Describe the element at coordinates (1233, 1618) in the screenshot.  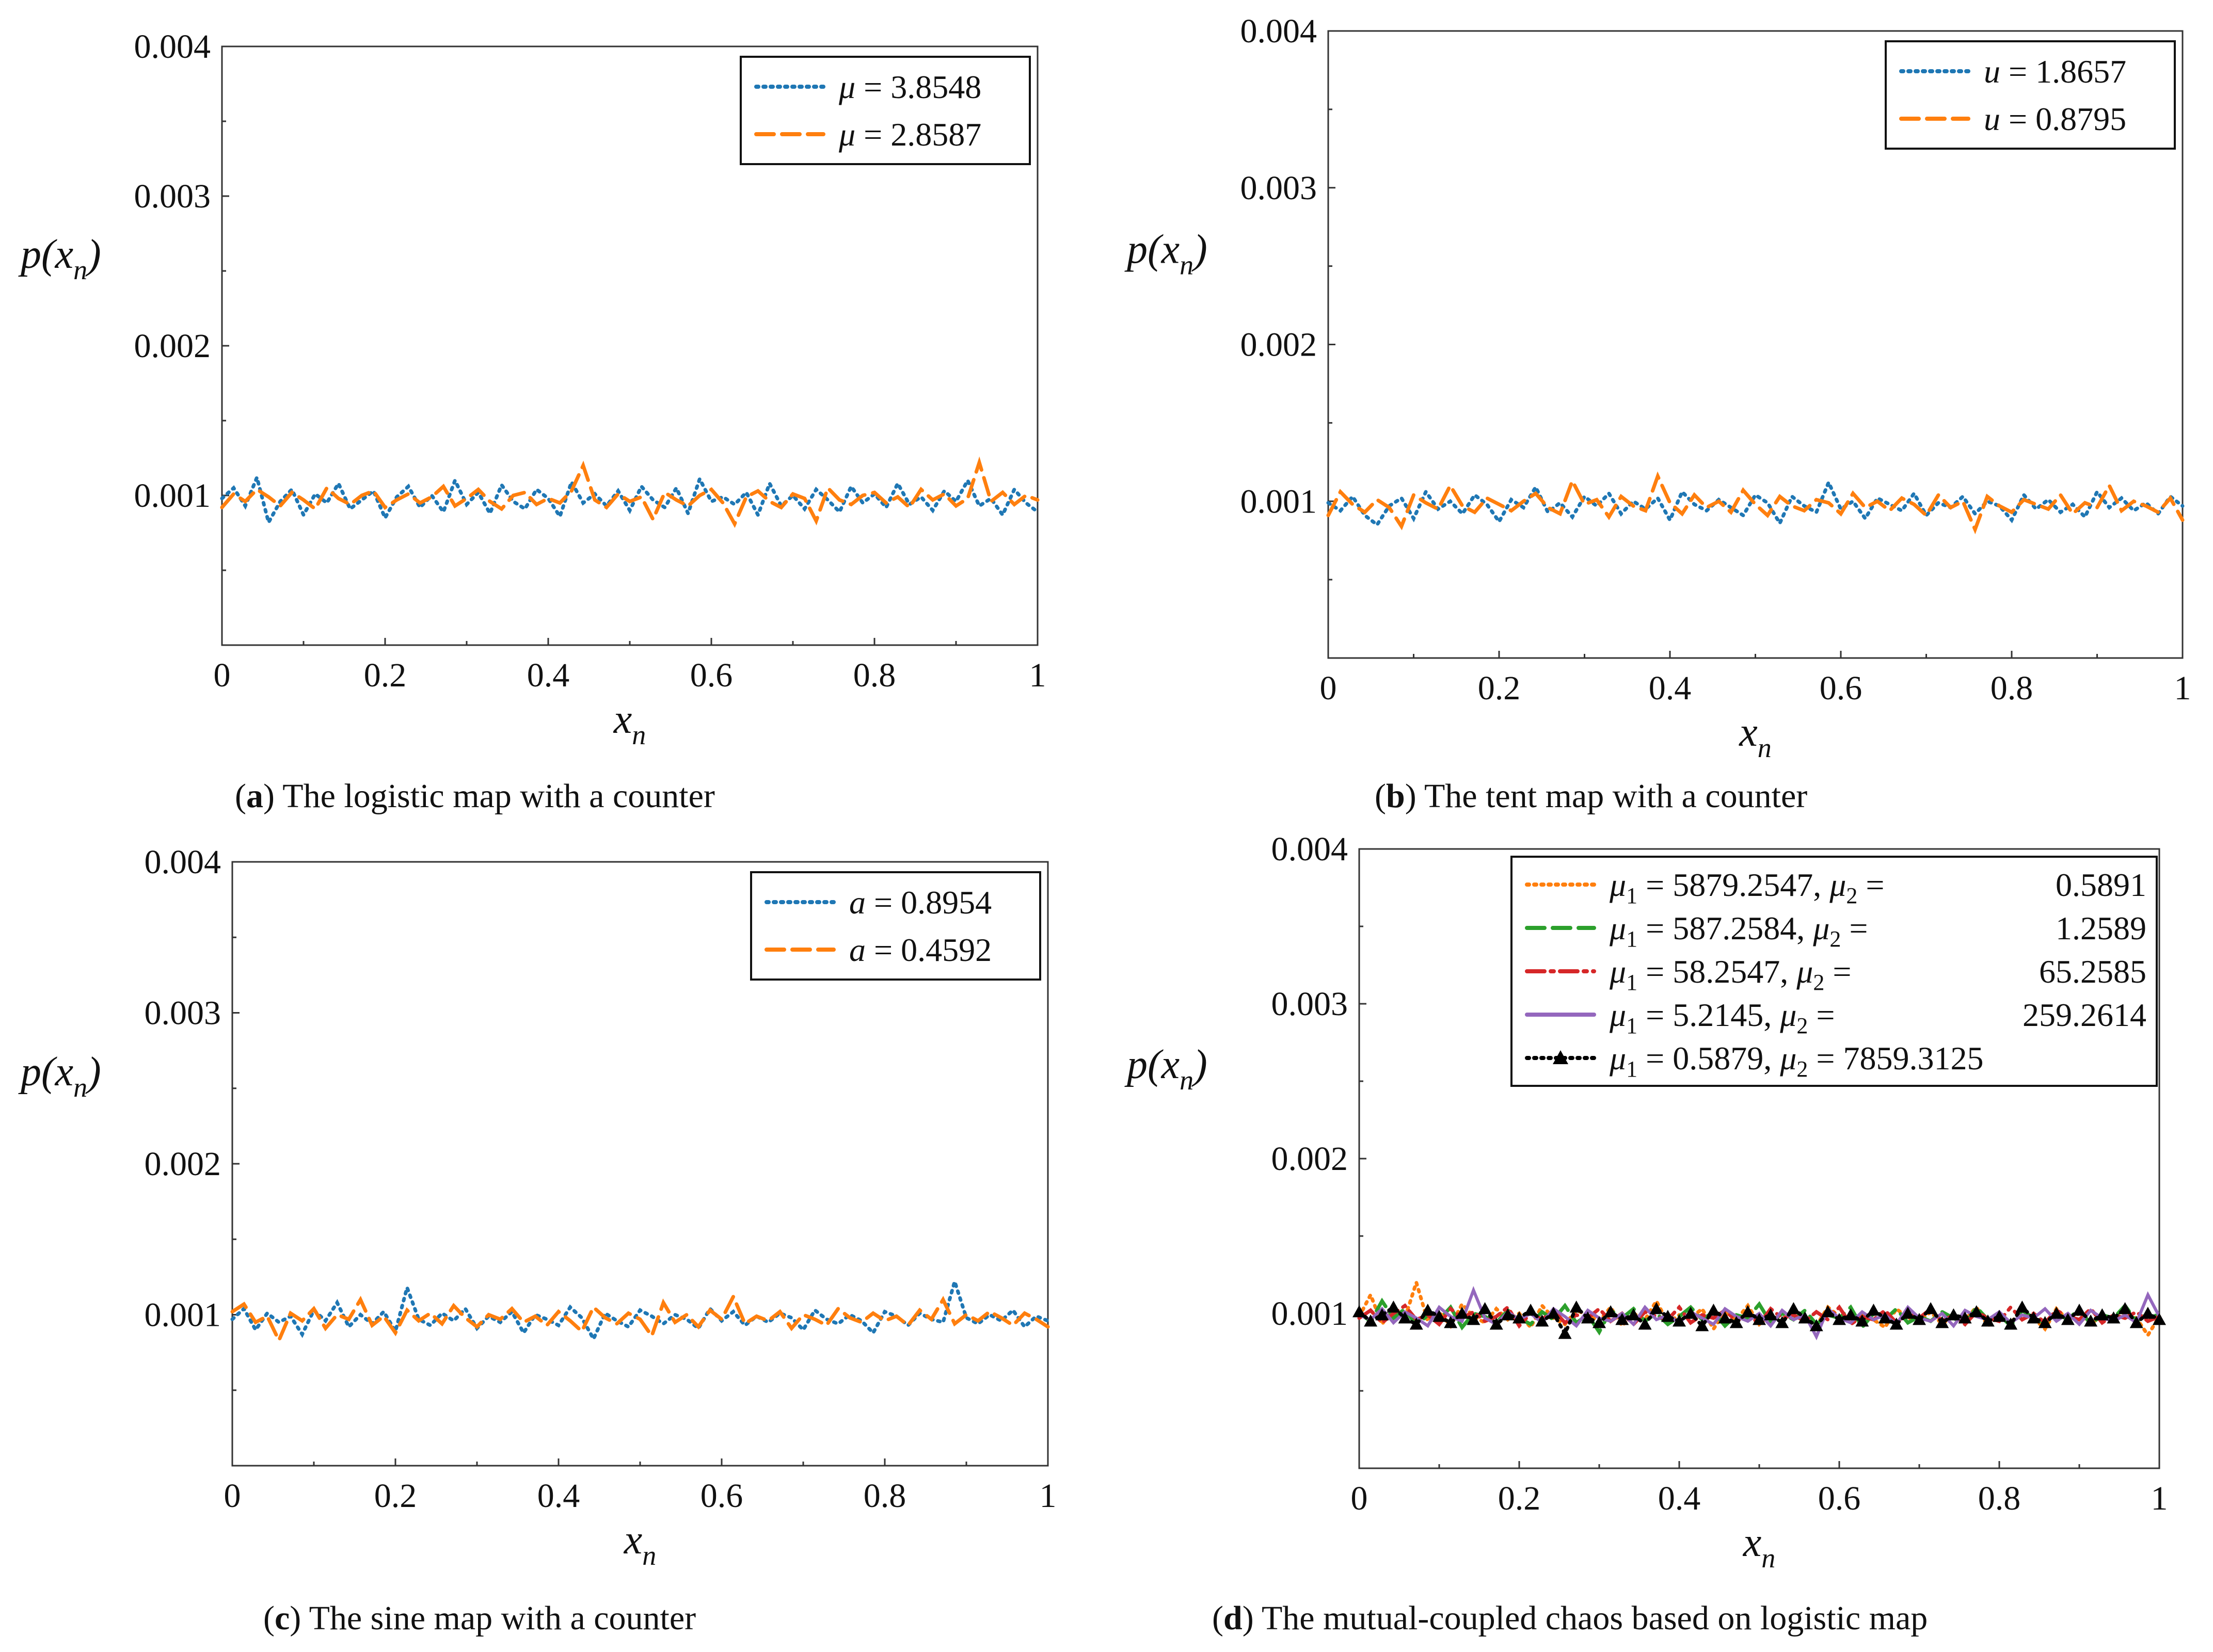
I see `caption-d-letter: d` at that location.